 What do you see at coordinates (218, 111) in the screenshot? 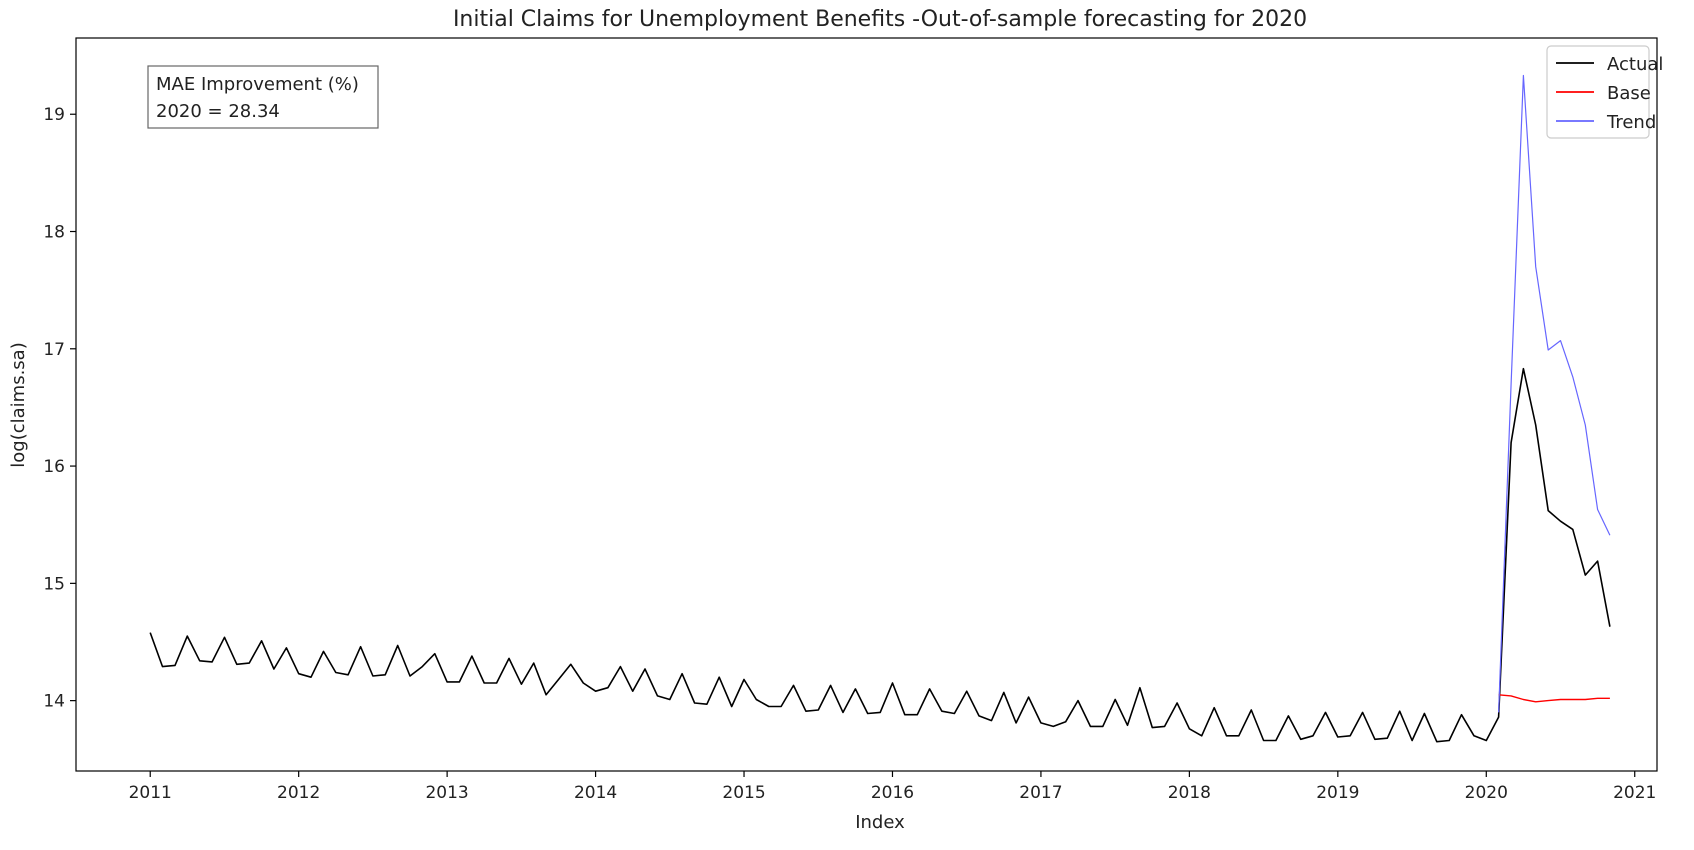
I see `annotation-line-2: 2020 = 28.34` at bounding box center [218, 111].